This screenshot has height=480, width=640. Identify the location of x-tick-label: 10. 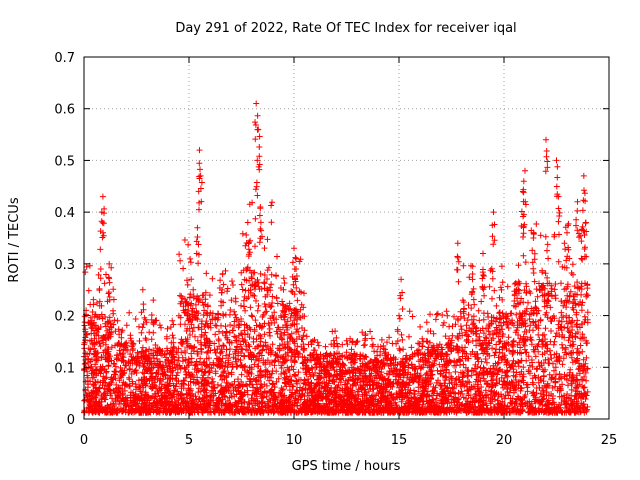
(294, 440).